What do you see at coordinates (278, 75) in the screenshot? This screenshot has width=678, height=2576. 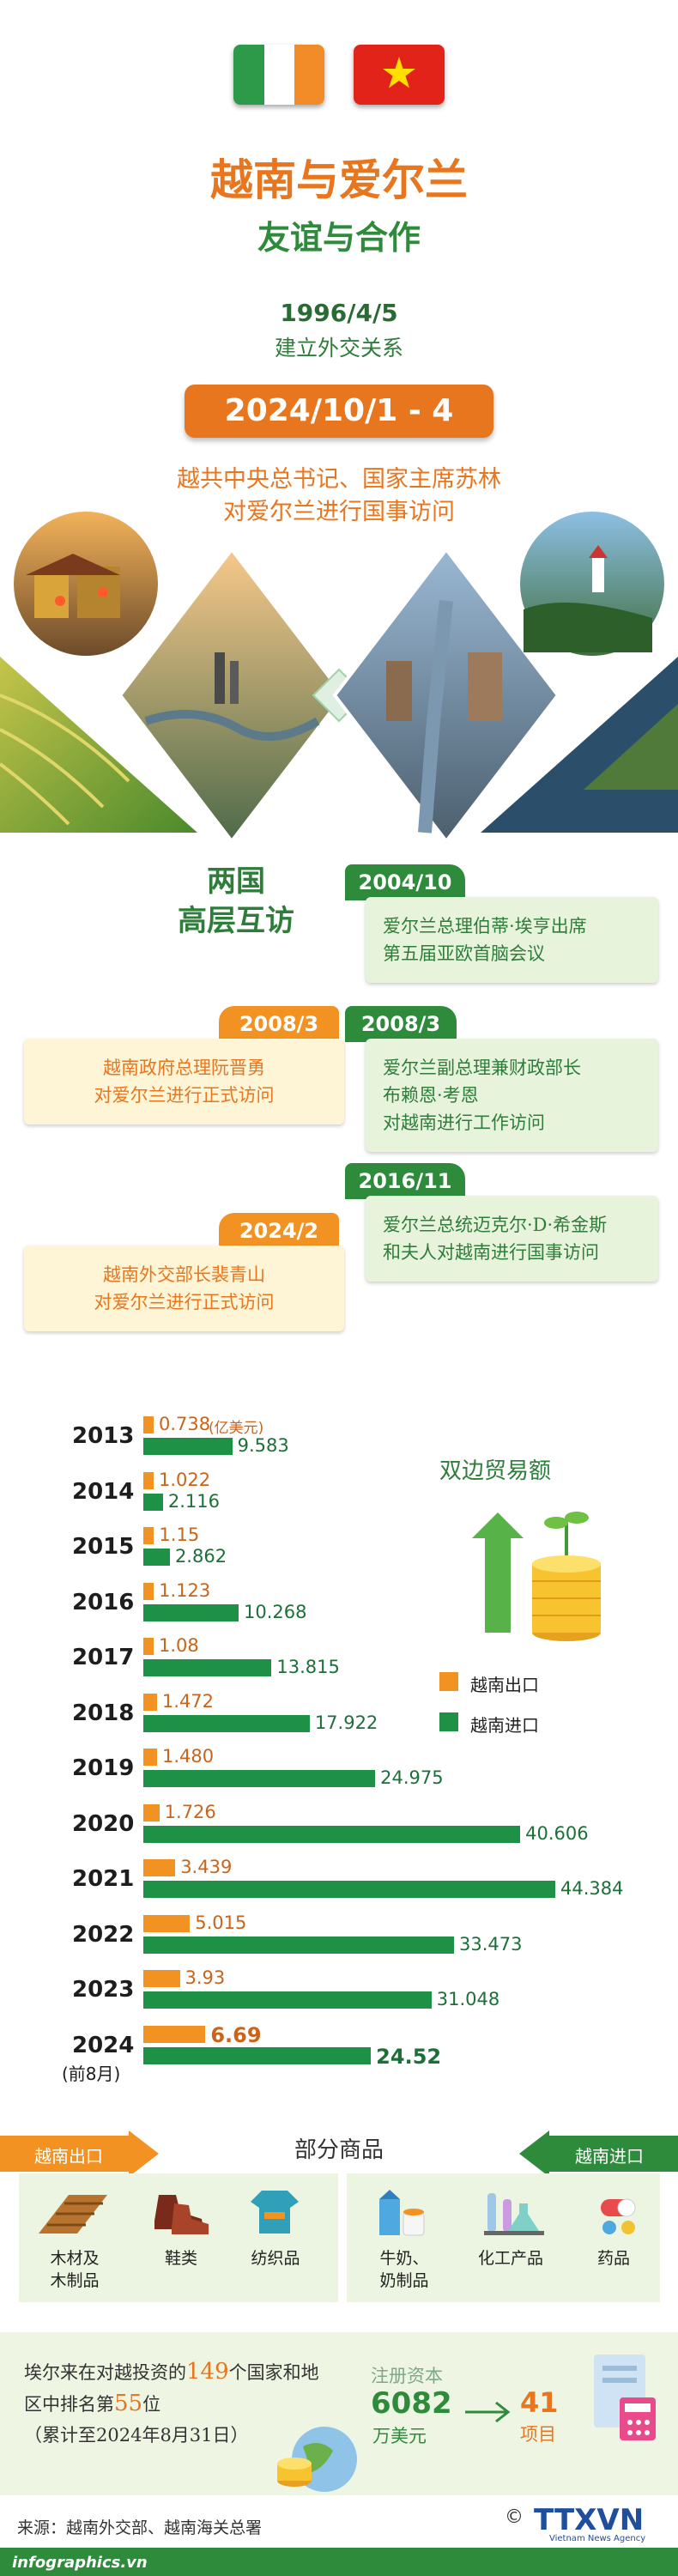 I see `ireland-flag` at bounding box center [278, 75].